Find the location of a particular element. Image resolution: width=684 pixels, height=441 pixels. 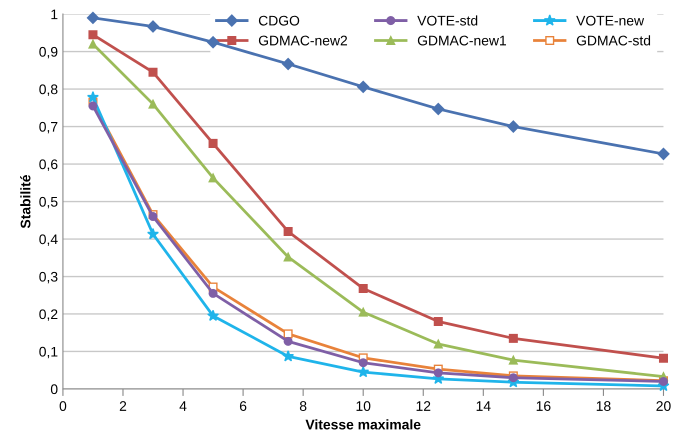

y-tick-label: 0 is located at coordinates (54, 389).